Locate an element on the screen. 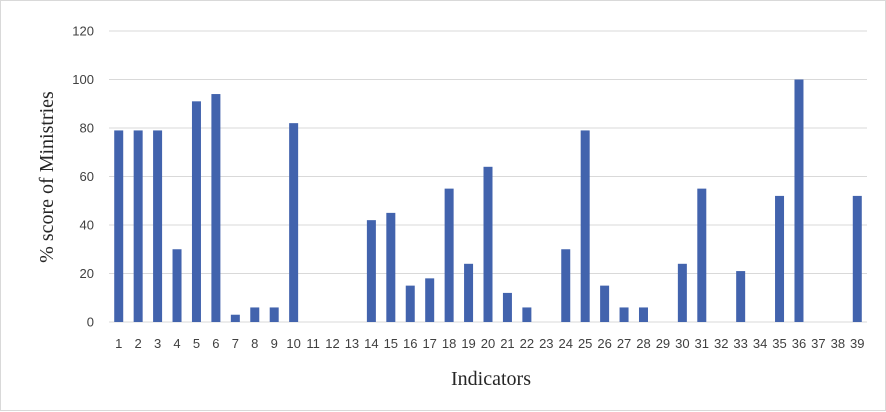 This screenshot has width=886, height=412. x-tick-label: 35 is located at coordinates (779, 343).